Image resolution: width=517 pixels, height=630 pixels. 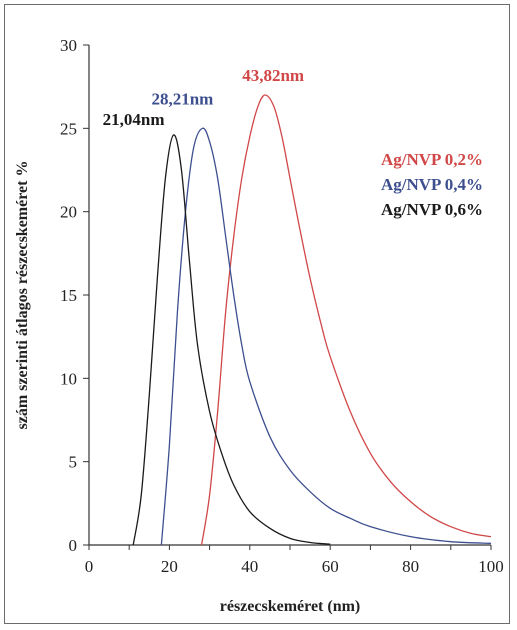 I want to click on y-tick-label: 25, so click(x=68, y=128).